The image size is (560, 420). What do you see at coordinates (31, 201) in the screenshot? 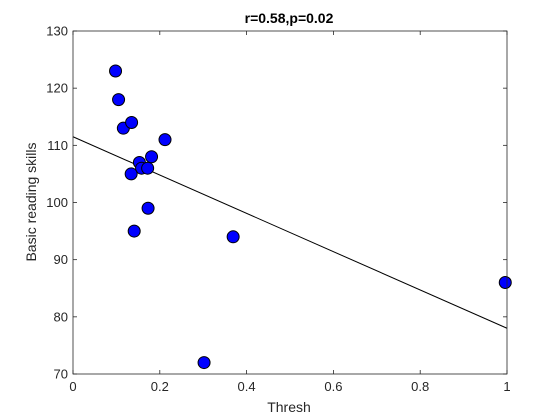
I see `y-axis-label: Basic reading skills` at bounding box center [31, 201].